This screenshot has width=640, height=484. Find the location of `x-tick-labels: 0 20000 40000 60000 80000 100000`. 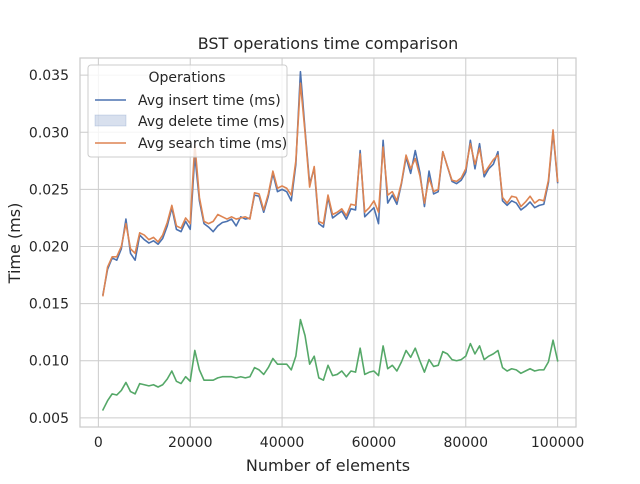

x-tick-labels: 0 20000 40000 60000 80000 100000 is located at coordinates (339, 443).